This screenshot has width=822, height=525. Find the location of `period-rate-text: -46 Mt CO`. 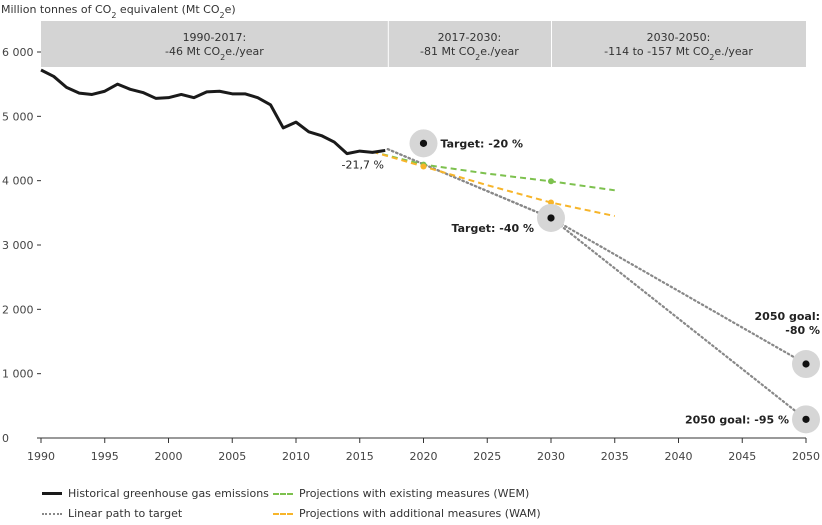

period-rate-text: -46 Mt CO is located at coordinates (192, 51).